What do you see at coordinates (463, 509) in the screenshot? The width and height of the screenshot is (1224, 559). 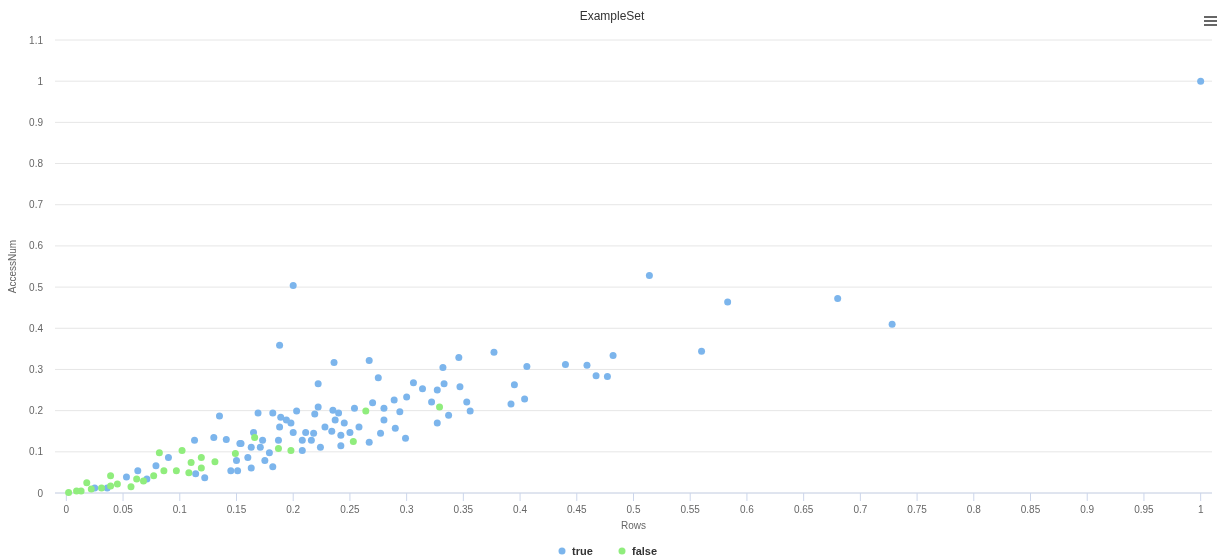 I see `x-tick-label: 0.35` at bounding box center [463, 509].